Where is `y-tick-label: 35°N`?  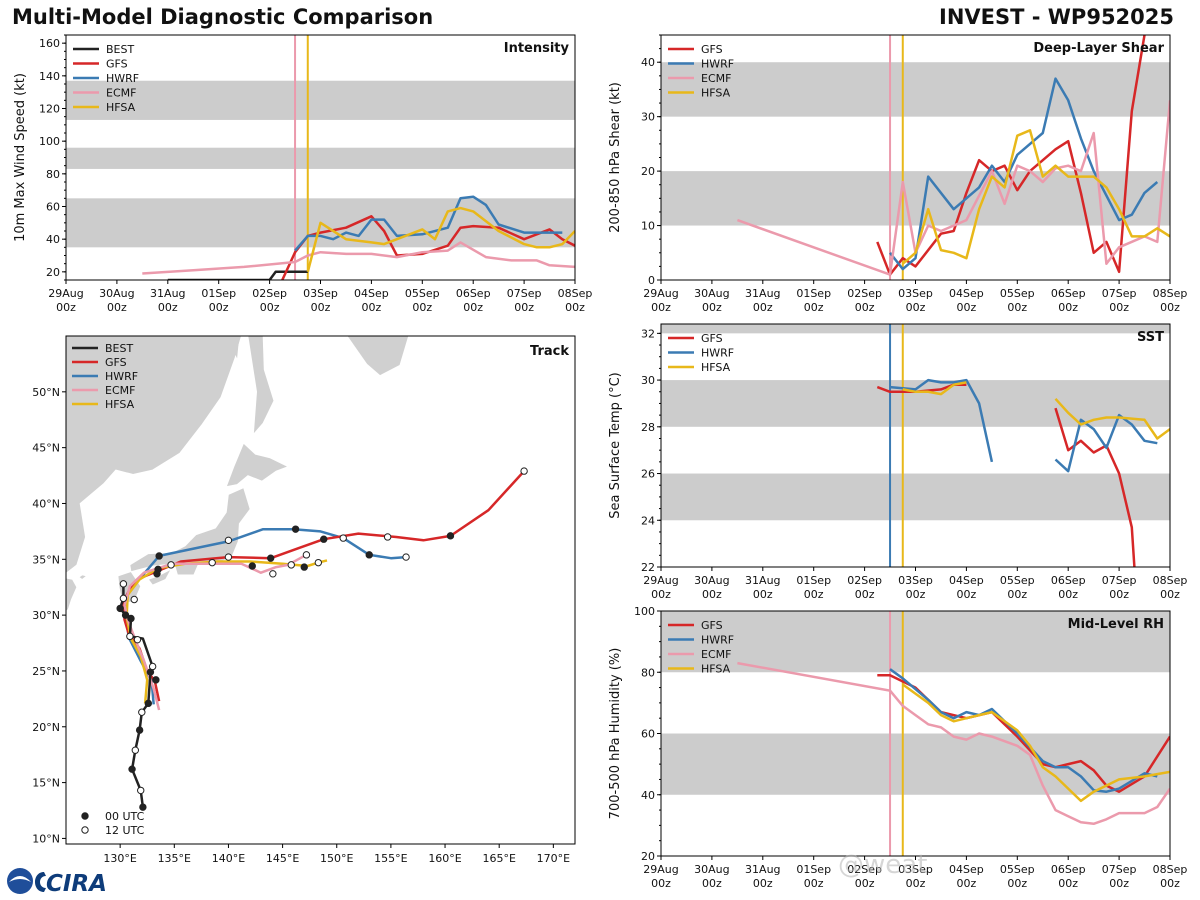 y-tick-label: 35°N is located at coordinates (46, 559).